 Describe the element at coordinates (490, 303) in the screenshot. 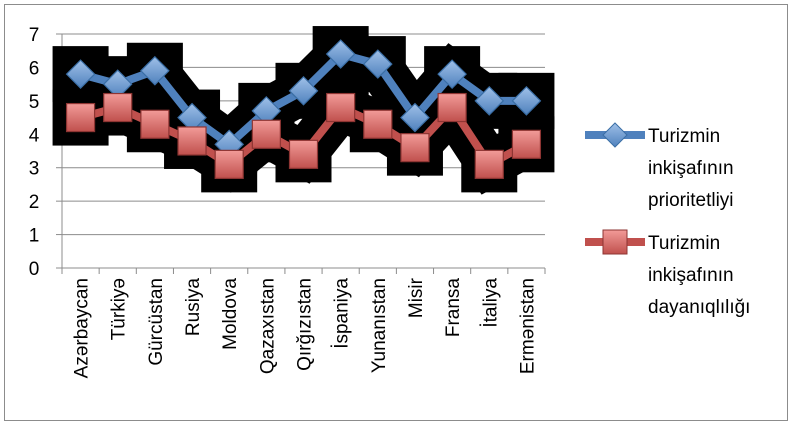

I see `x-tick-label: İtaliya` at that location.